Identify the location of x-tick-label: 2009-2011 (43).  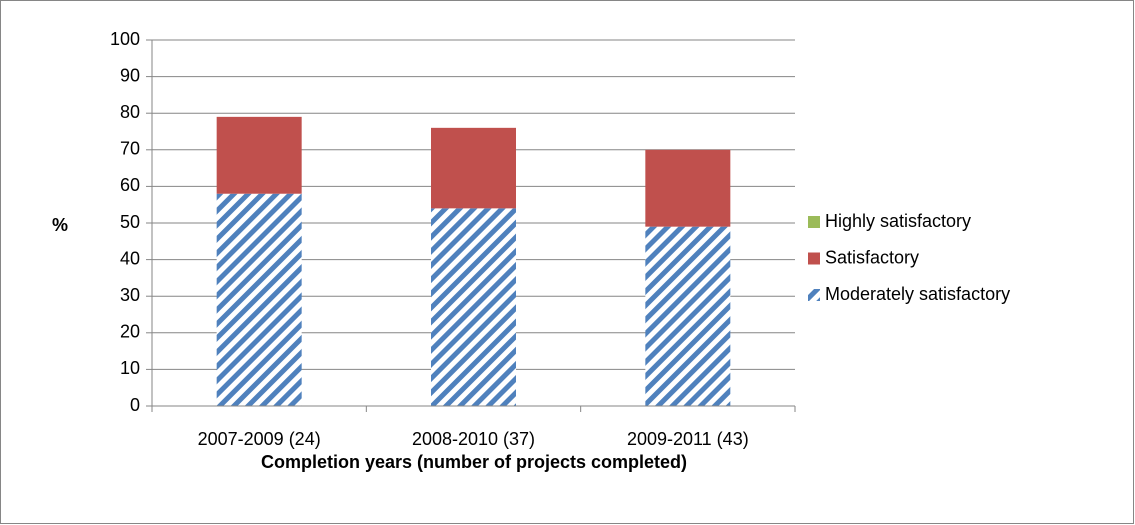
(688, 439).